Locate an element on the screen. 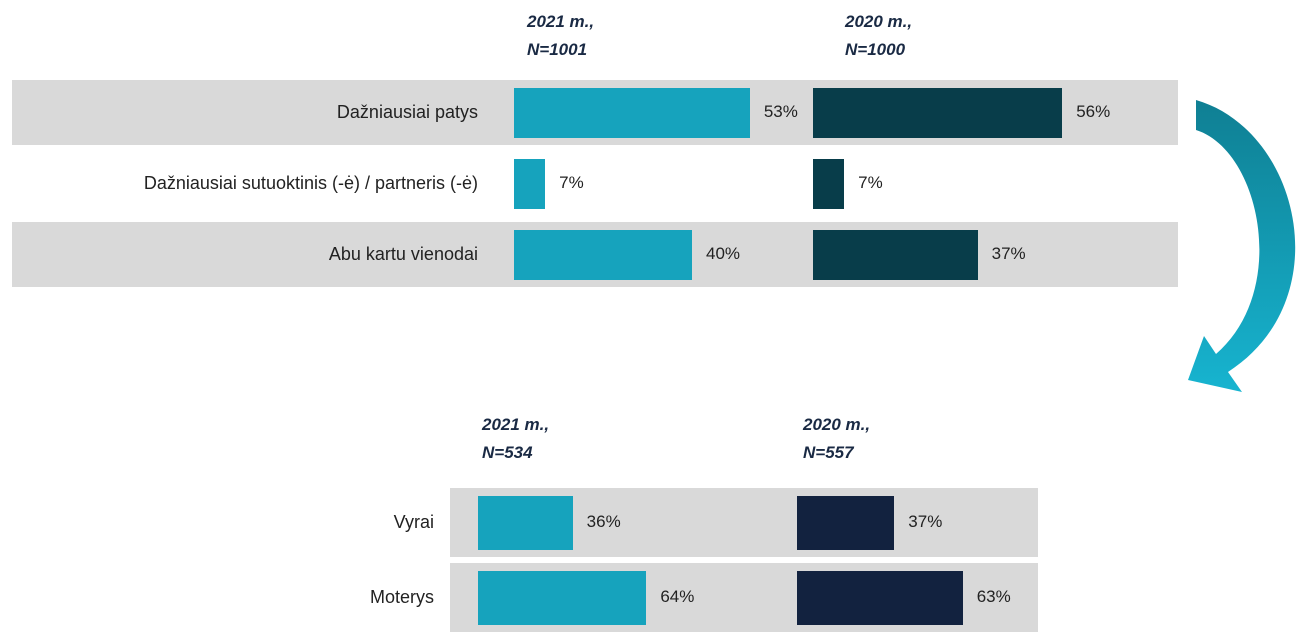  series-header: 2021 m., N=534 is located at coordinates (516, 438).